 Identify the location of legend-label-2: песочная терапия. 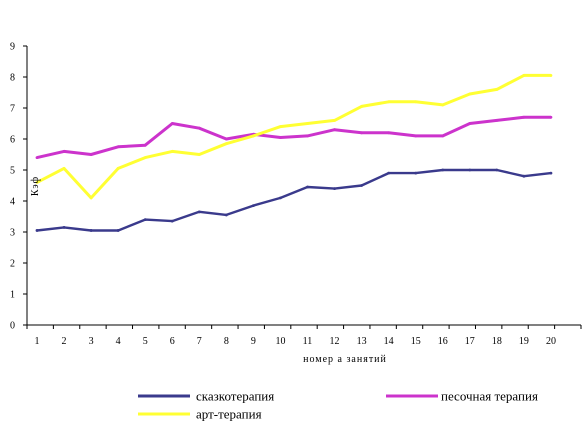
(489, 396).